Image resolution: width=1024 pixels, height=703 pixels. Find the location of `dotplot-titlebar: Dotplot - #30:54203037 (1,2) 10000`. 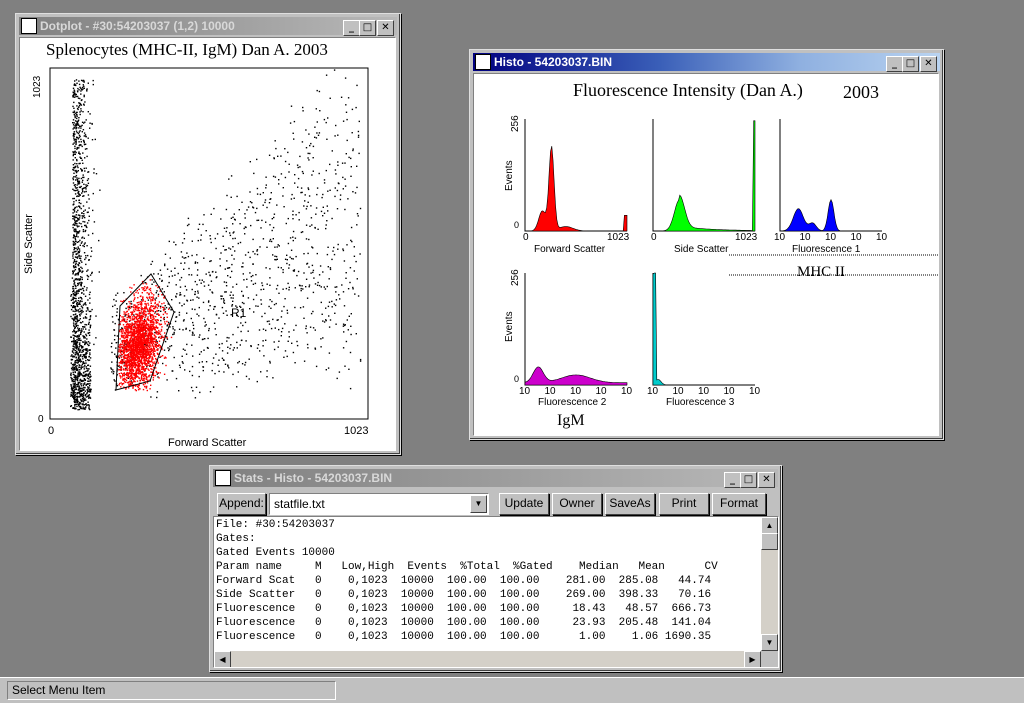

dotplot-titlebar: Dotplot - #30:54203037 (1,2) 10000 is located at coordinates (208, 26).